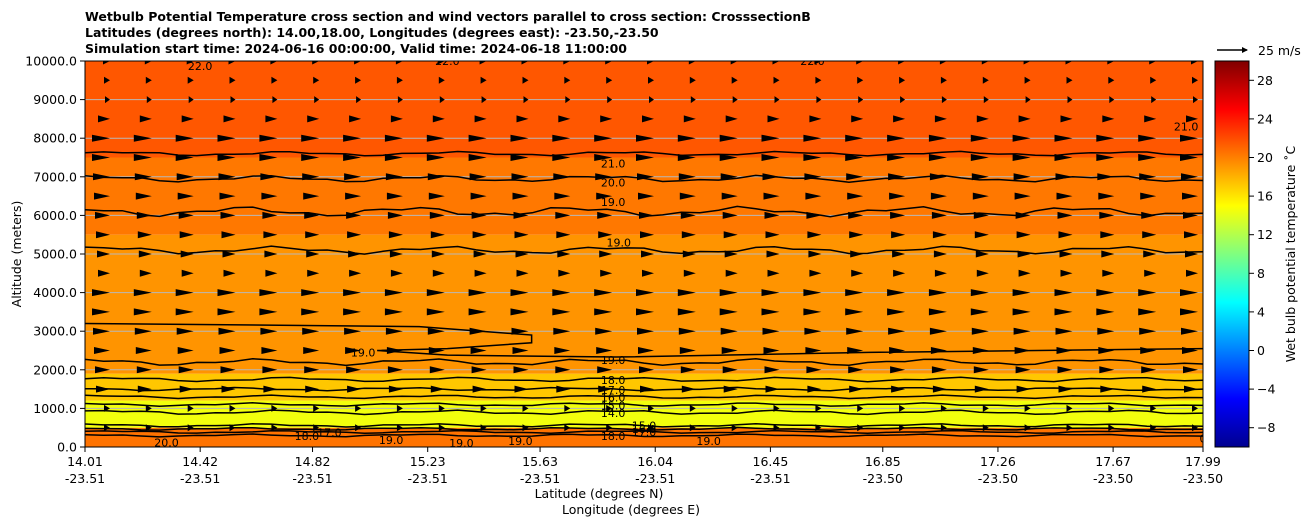  What do you see at coordinates (655, 461) in the screenshot?
I see `x-tick-label-lat: 16.04` at bounding box center [655, 461].